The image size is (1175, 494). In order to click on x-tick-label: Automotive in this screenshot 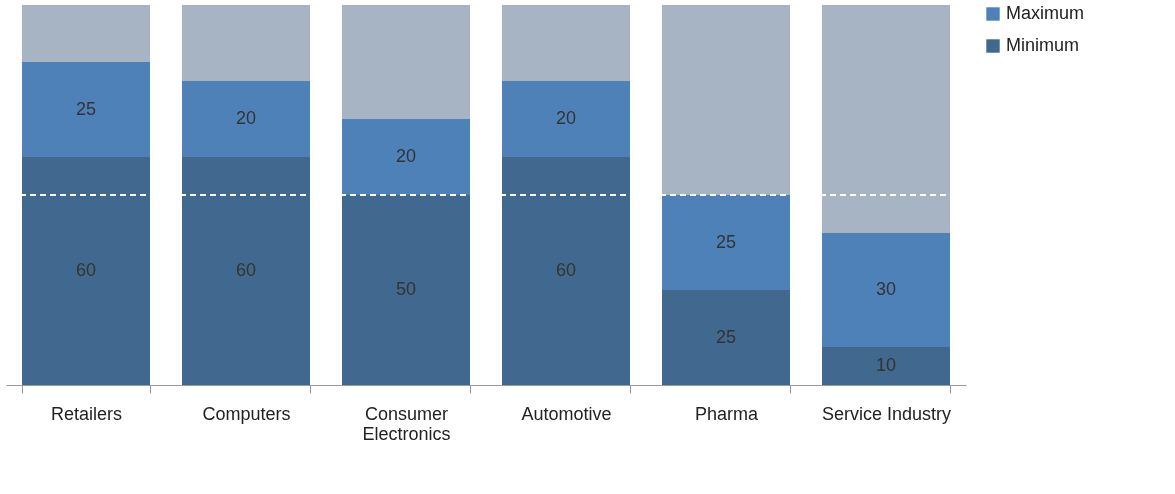, I will do `click(566, 413)`.